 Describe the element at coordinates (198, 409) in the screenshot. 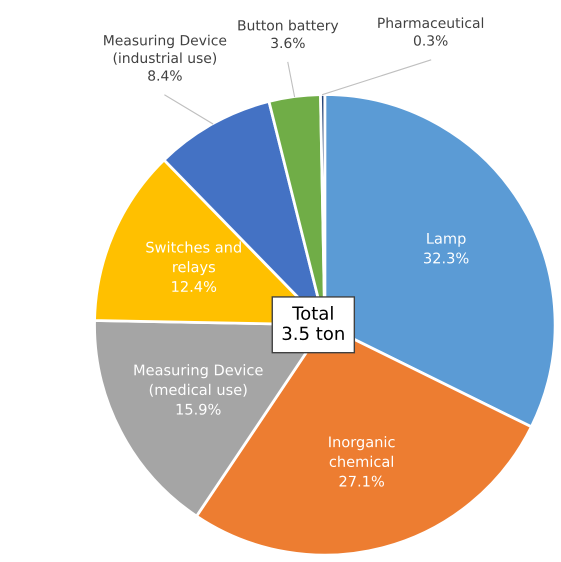

I see `data-label: 15.9%` at that location.